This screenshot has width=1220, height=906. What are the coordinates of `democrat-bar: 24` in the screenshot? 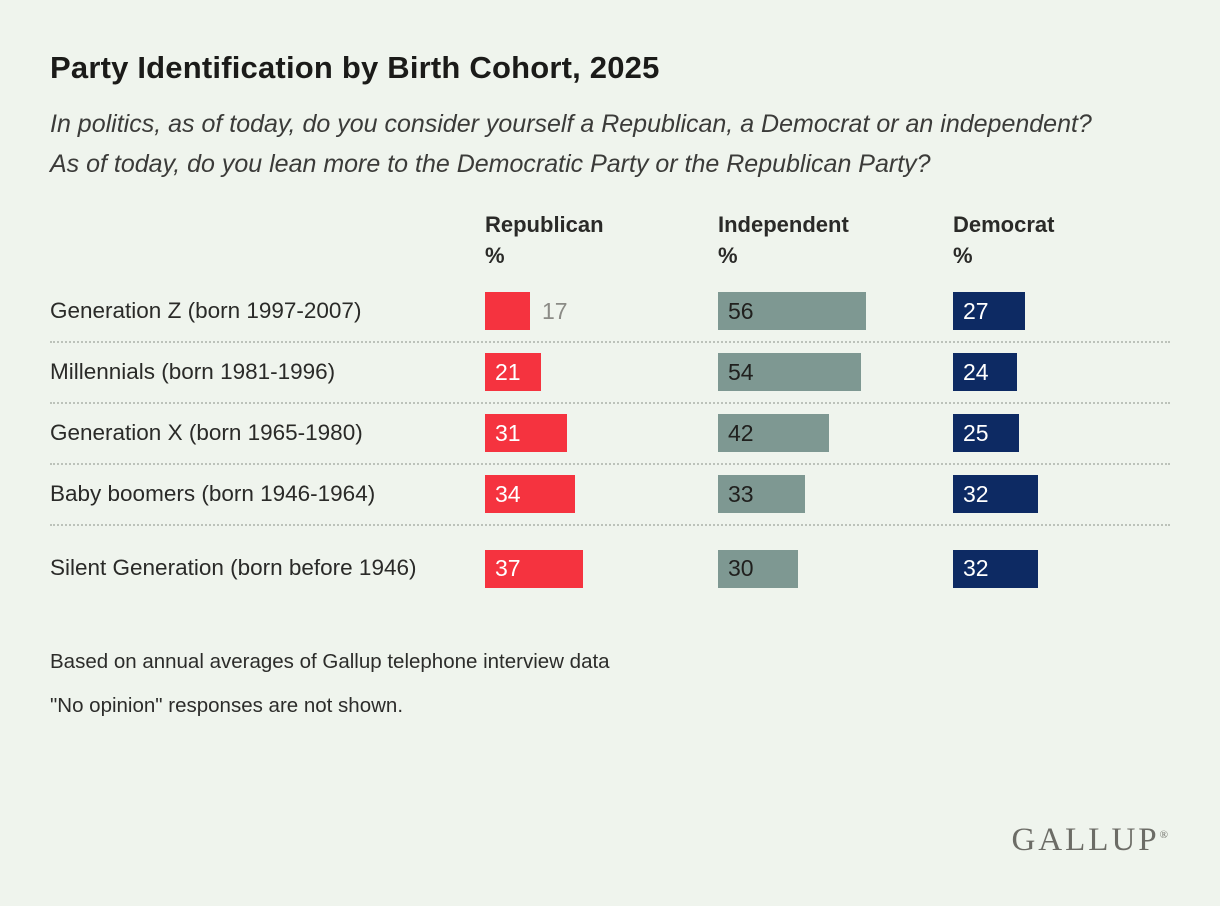 It's located at (985, 372).